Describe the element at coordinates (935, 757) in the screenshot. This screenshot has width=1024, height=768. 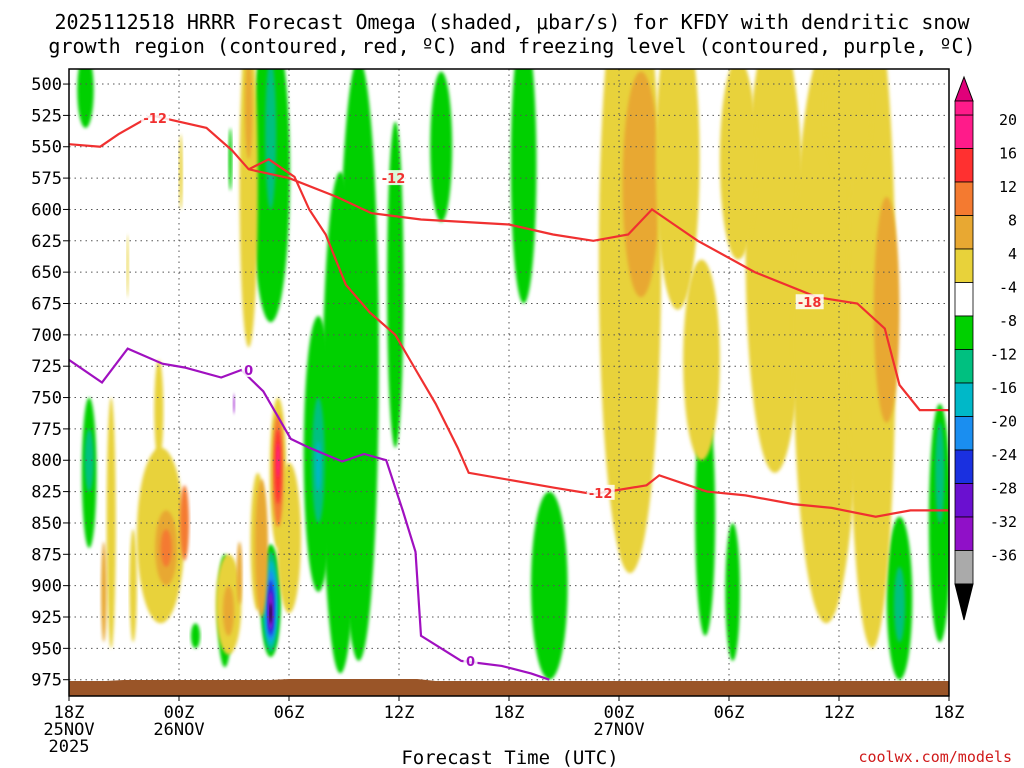
I see `credit-text: coolwx.com/models` at that location.